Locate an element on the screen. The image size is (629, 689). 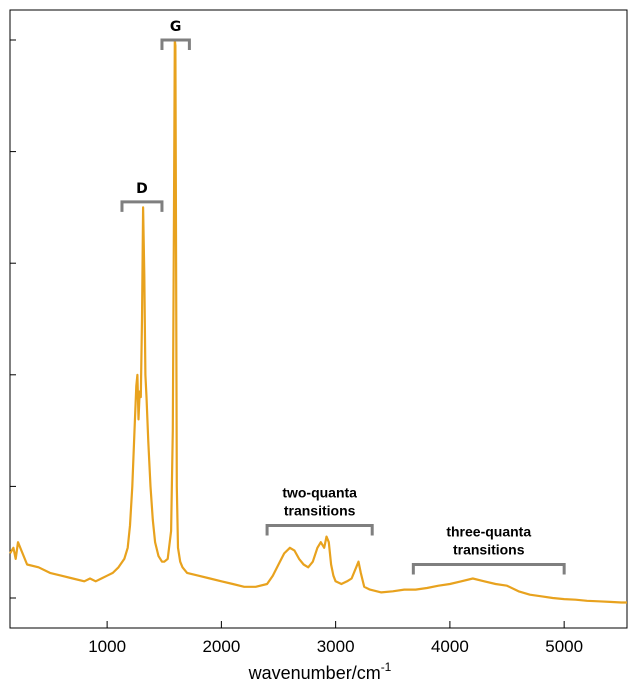
annotation-label: two-quanta is located at coordinates (319, 492).